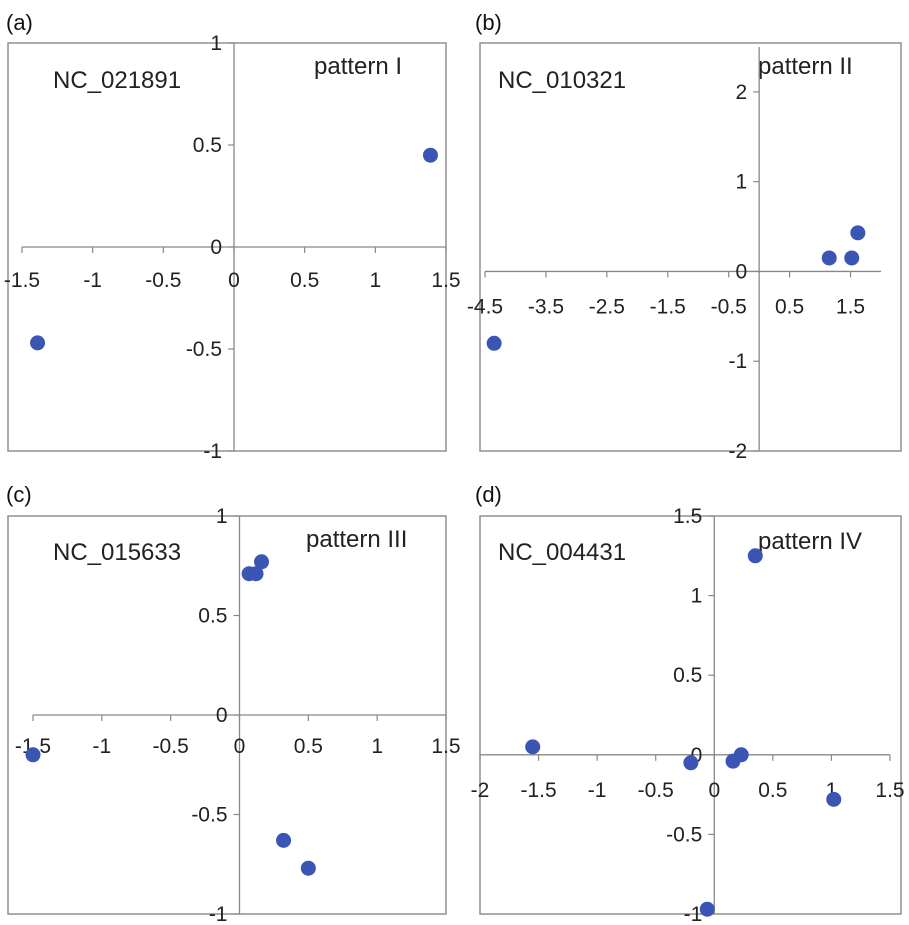 The height and width of the screenshot is (925, 909). Describe the element at coordinates (737, 451) in the screenshot. I see `y-tick-label: -2` at that location.